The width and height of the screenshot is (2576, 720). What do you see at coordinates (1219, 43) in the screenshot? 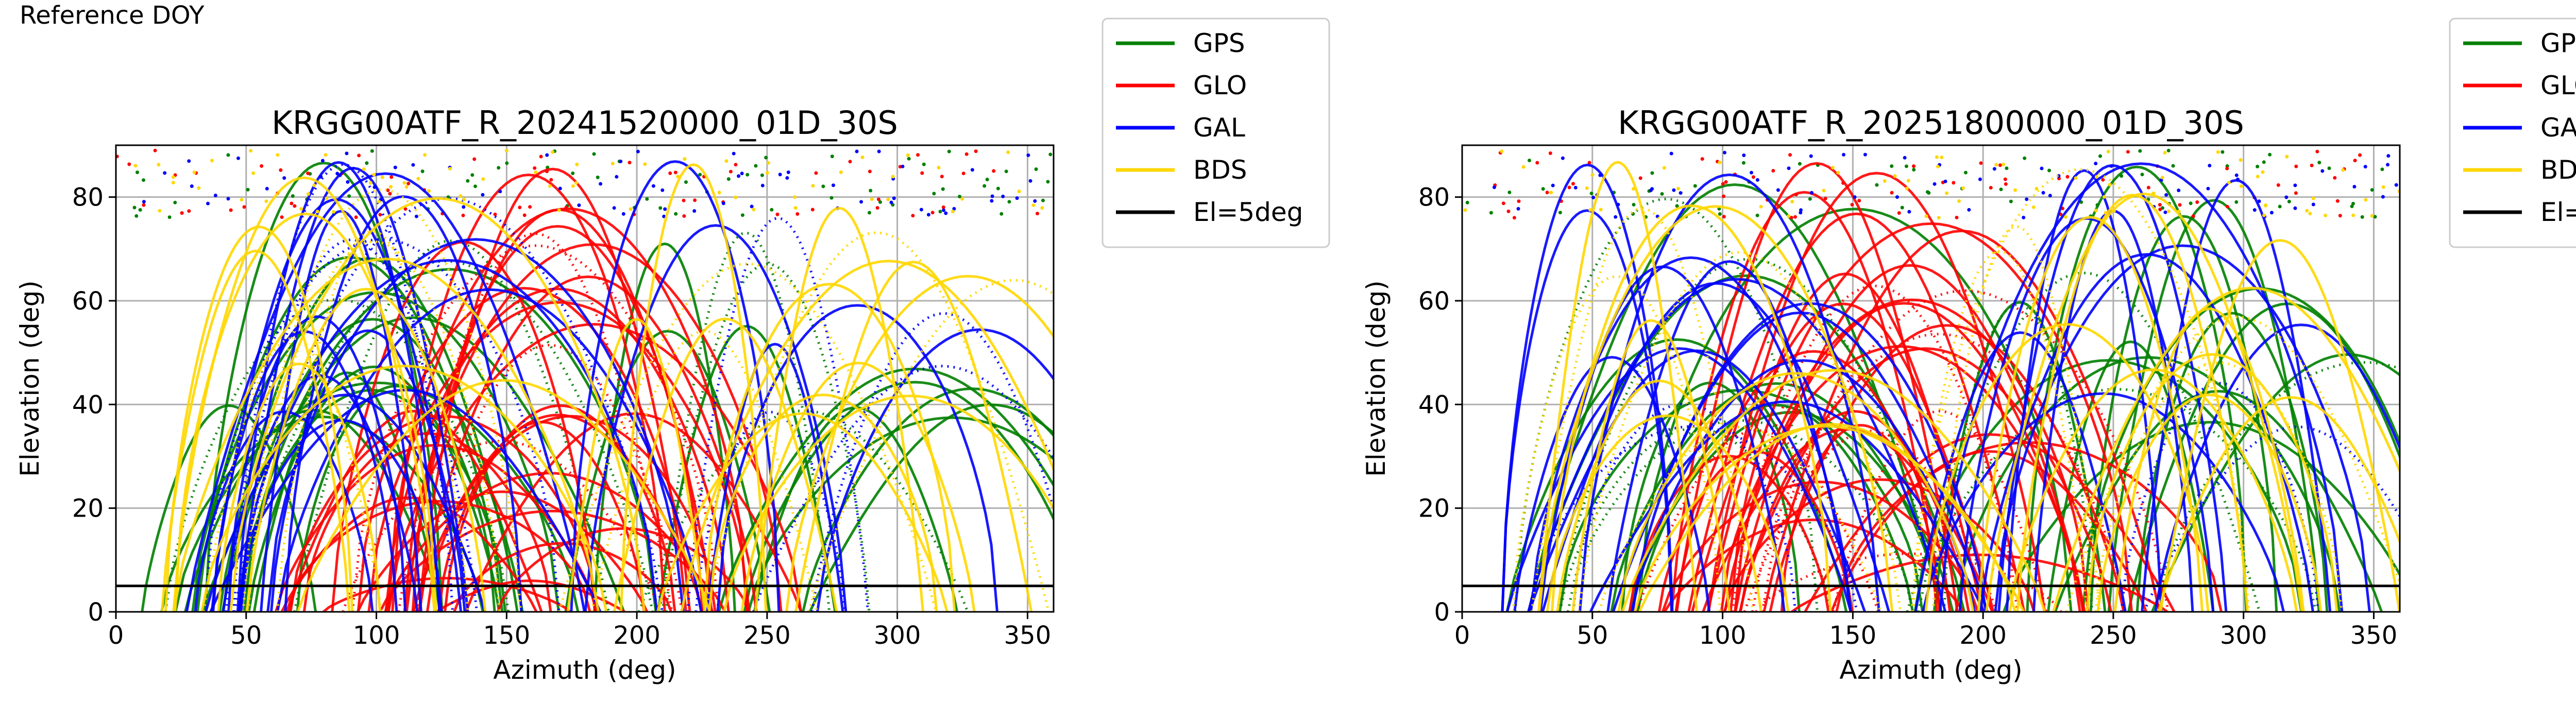
I see `legend-label: GPS` at bounding box center [1219, 43].